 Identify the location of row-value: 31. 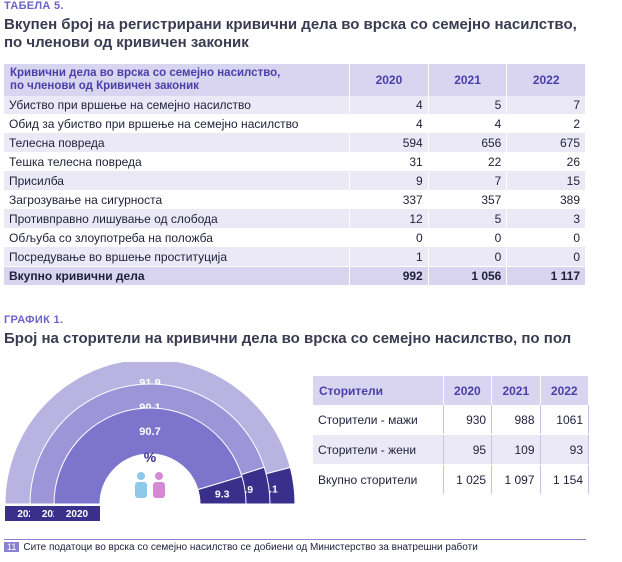
(389, 162).